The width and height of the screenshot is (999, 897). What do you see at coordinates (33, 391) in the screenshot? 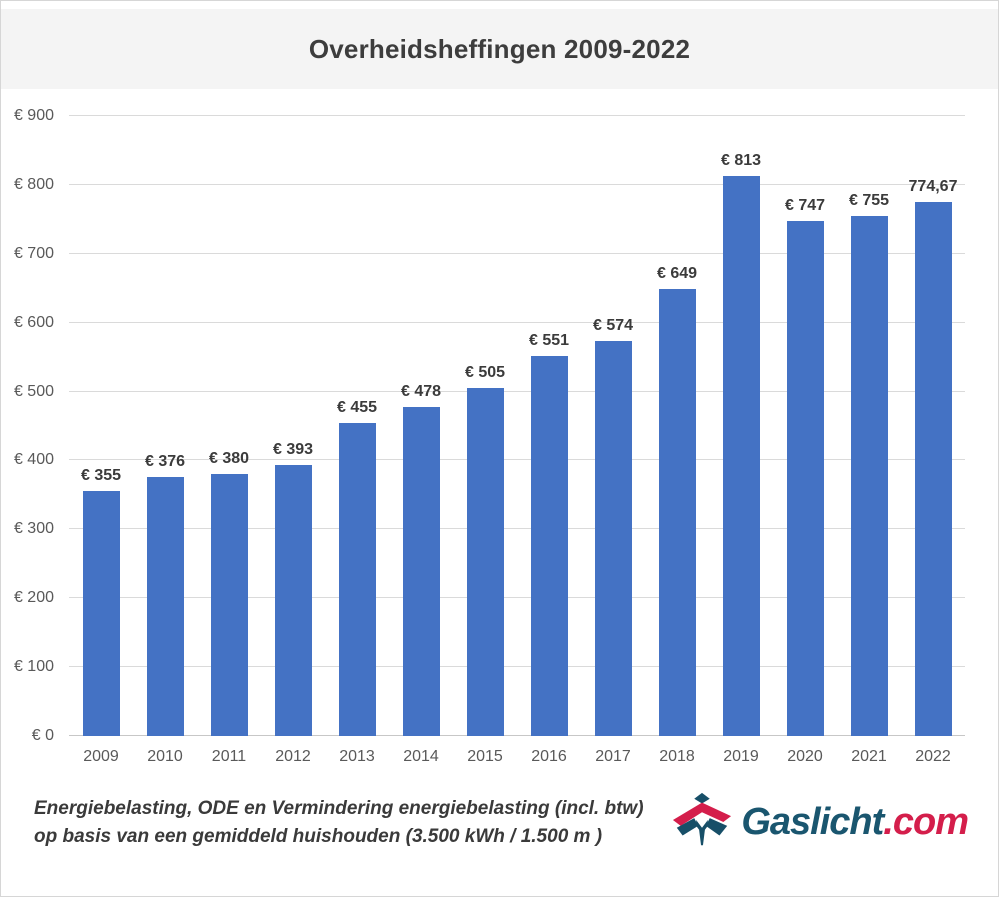
I see `y-tick-label-500: € 500` at bounding box center [33, 391].